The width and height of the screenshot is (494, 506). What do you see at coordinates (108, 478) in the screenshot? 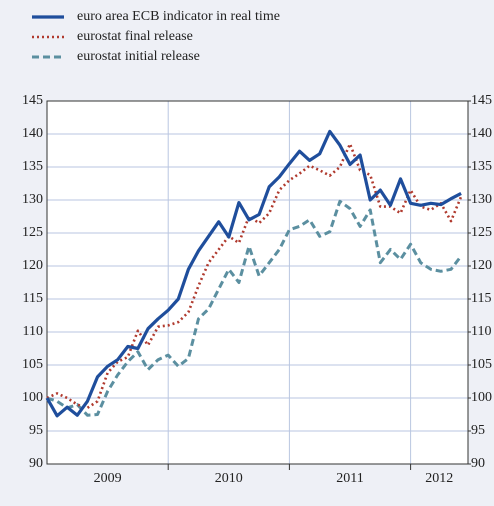
I see `x-year-label: 2009` at bounding box center [108, 478].